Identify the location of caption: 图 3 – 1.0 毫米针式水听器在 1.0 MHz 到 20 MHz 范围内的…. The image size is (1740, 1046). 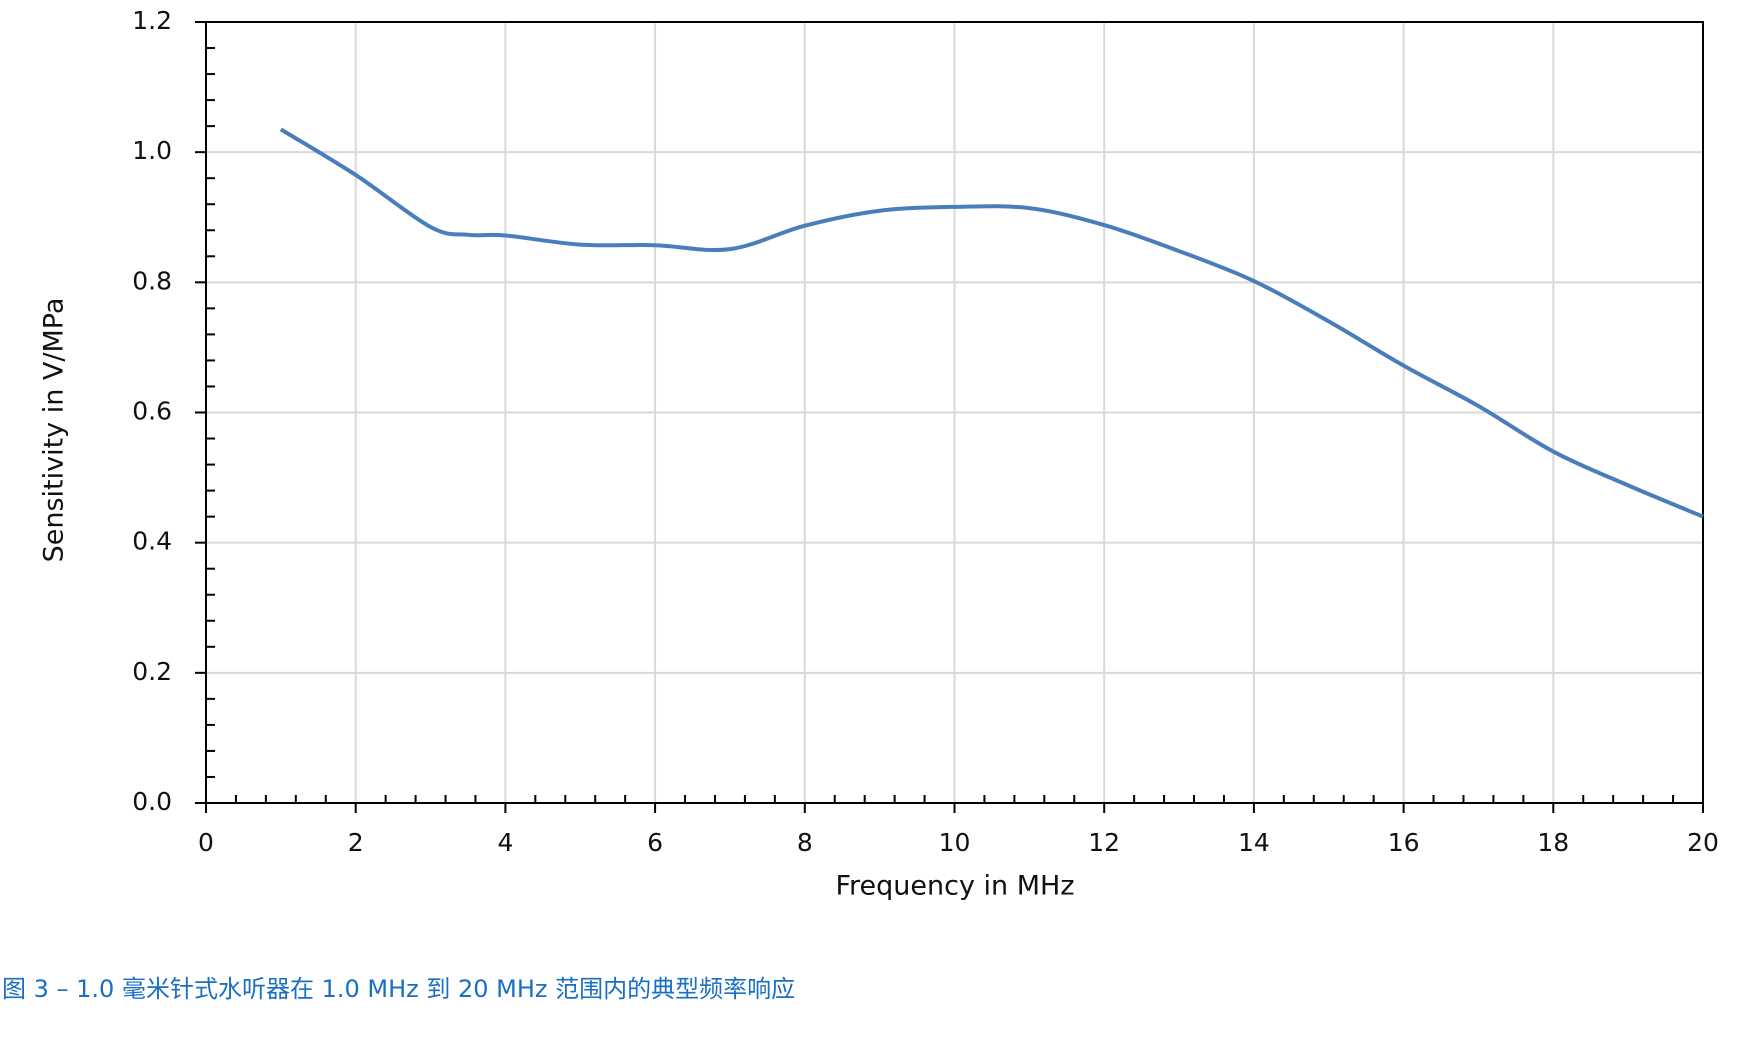
(398, 989).